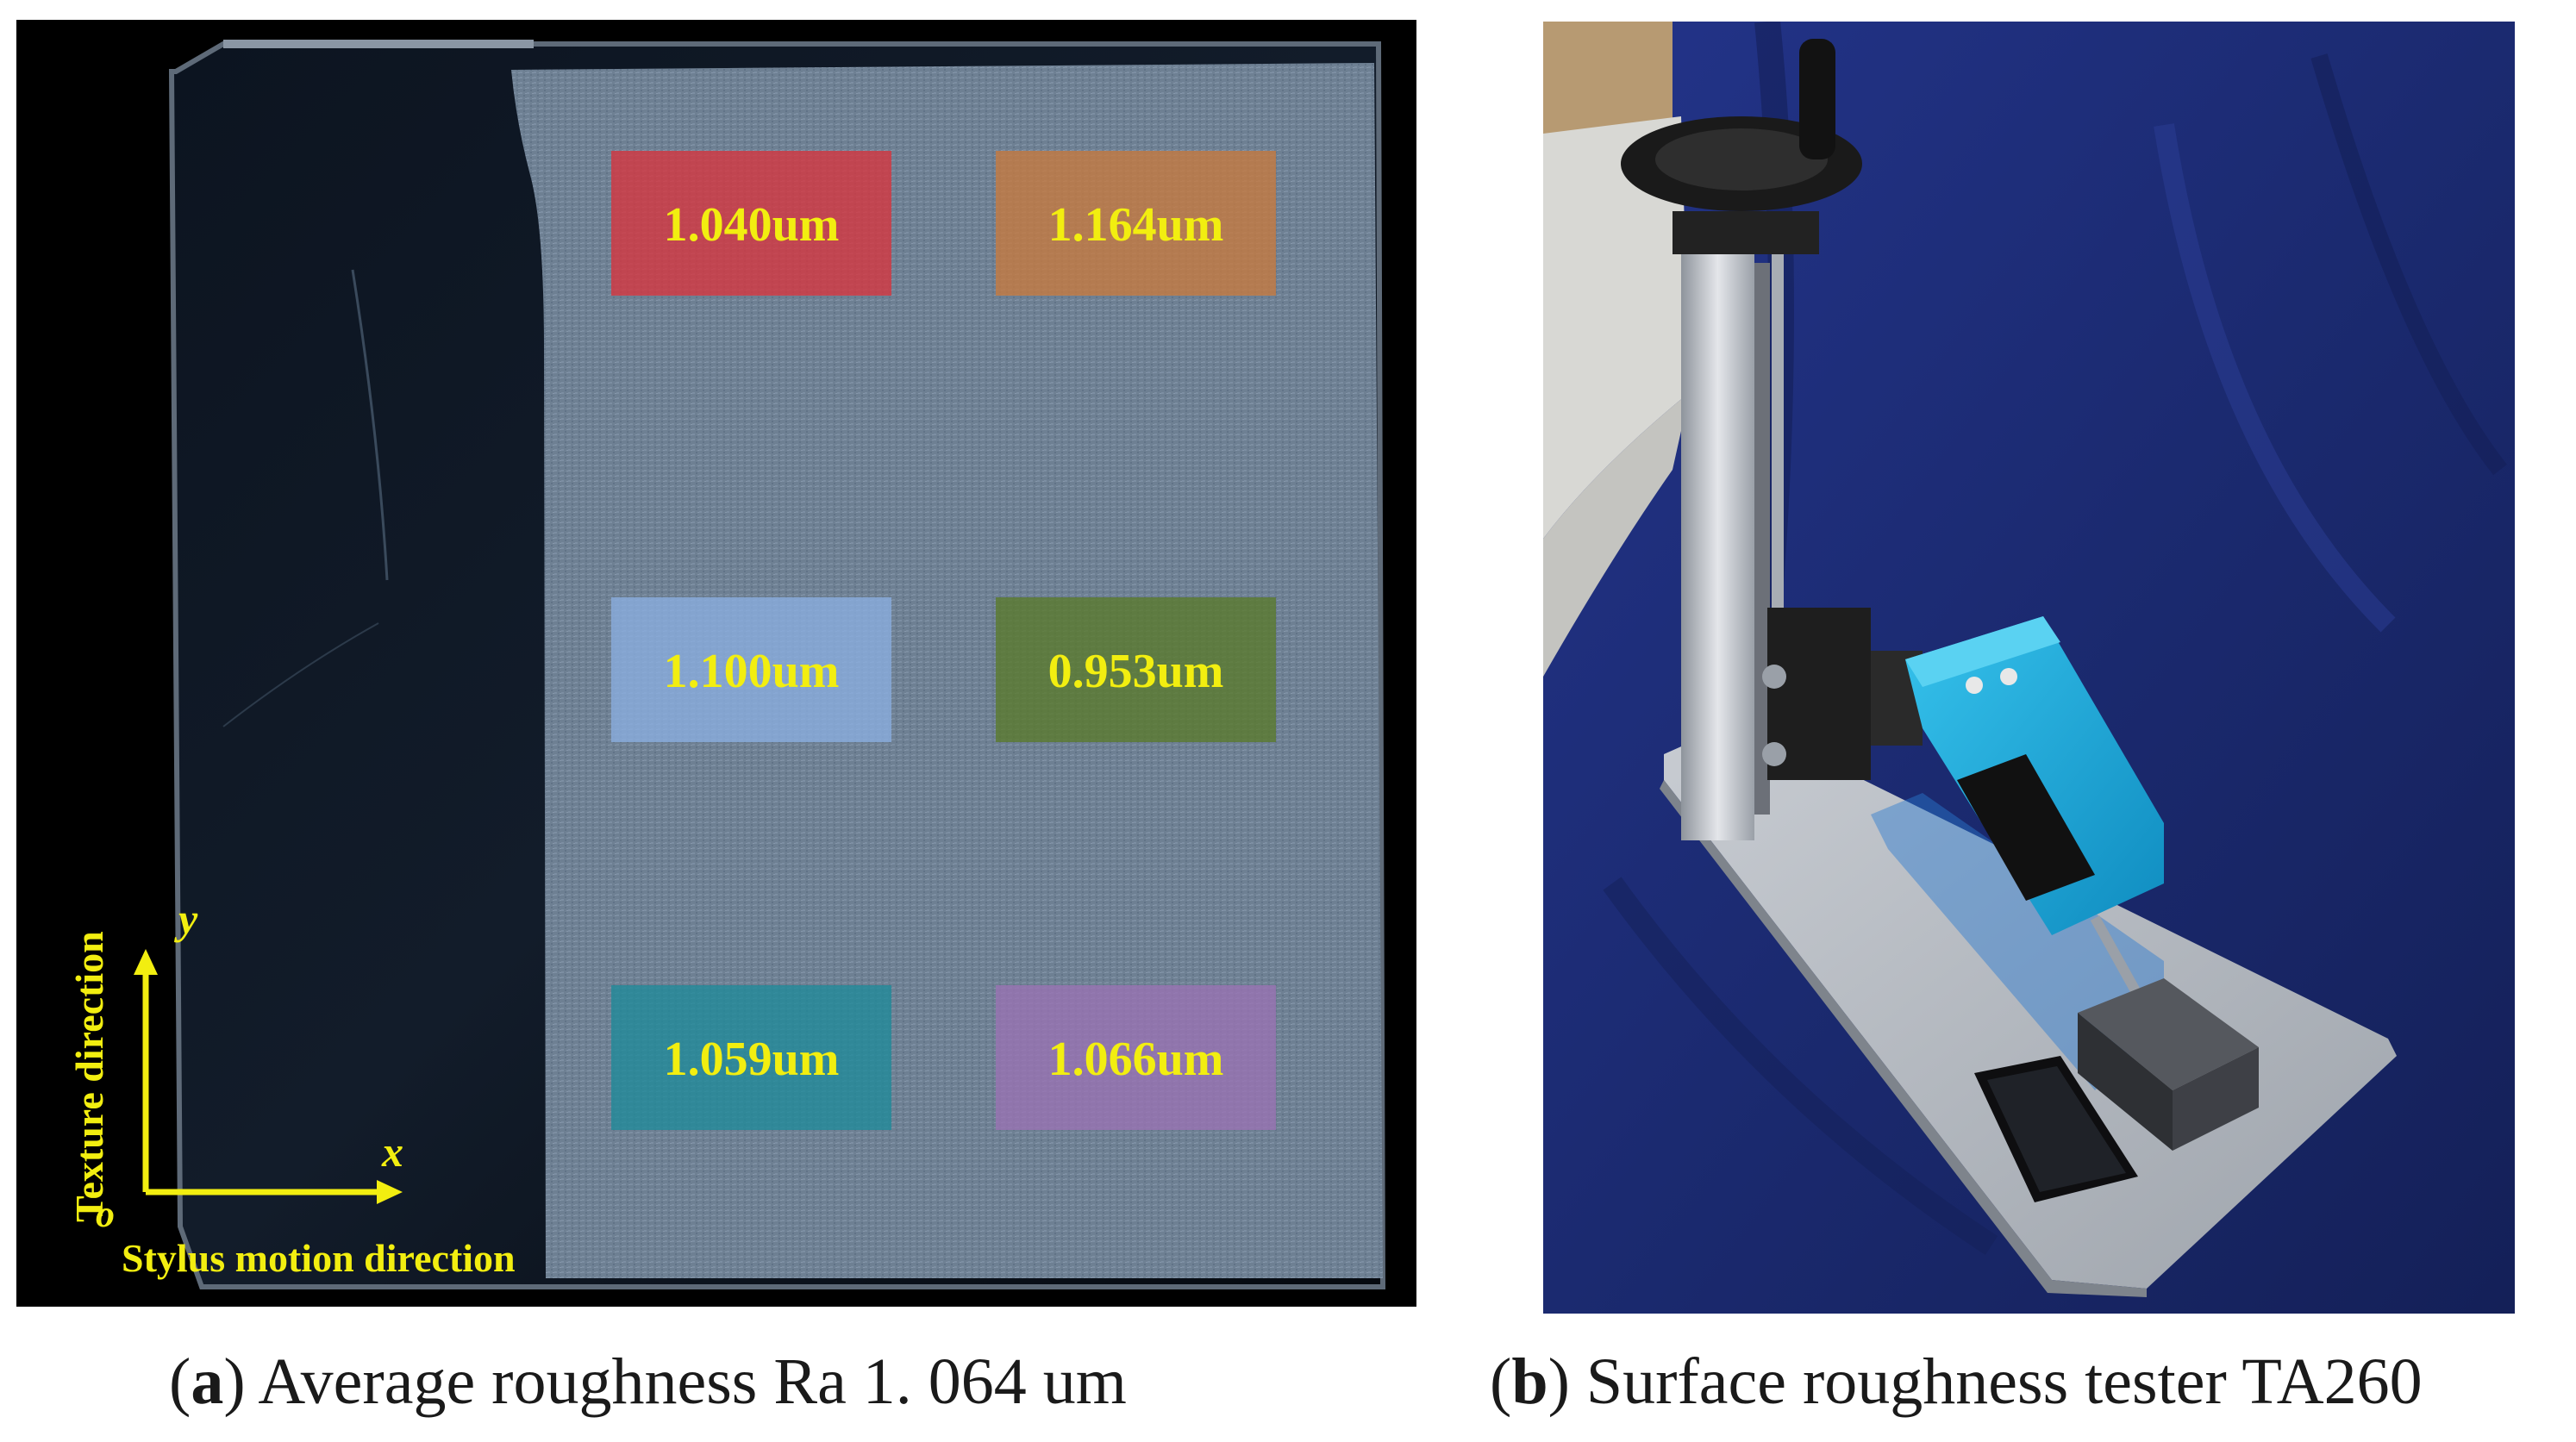 This screenshot has width=2576, height=1442. Describe the element at coordinates (207, 1381) in the screenshot. I see `caption-a-letter: a` at that location.